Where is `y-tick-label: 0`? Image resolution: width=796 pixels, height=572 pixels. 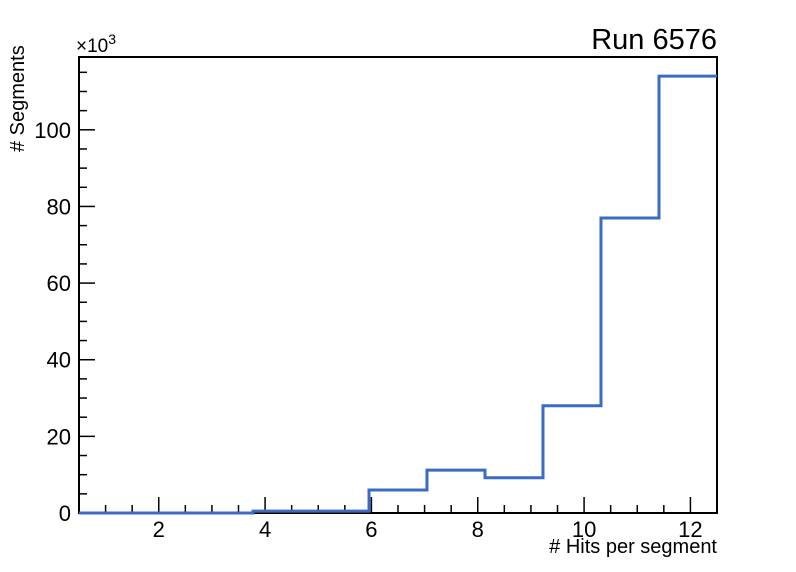 y-tick-label: 0 is located at coordinates (65, 513).